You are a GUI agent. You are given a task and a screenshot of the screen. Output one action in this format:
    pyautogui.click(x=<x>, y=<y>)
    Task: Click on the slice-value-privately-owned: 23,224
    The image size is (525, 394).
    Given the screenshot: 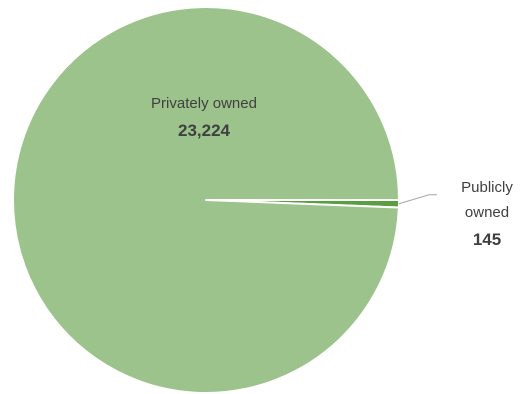 What is the action you would take?
    pyautogui.click(x=204, y=130)
    